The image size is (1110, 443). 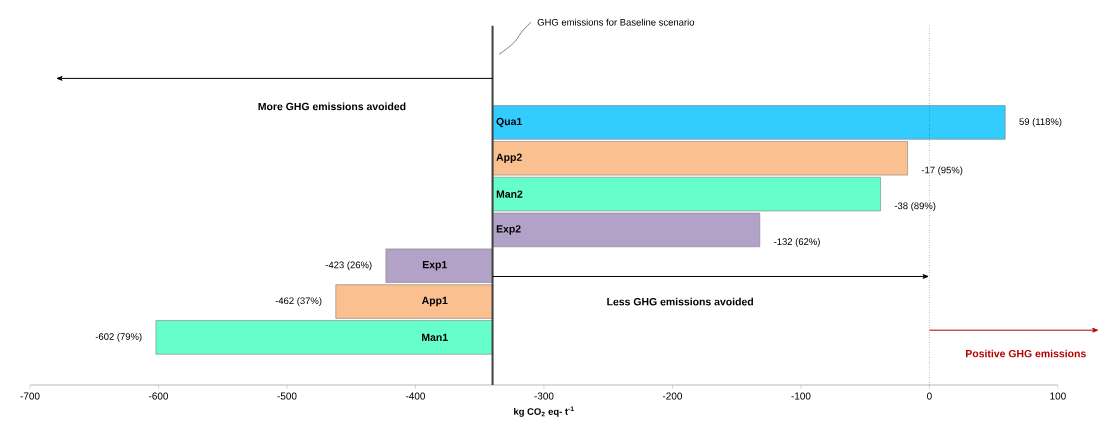 What do you see at coordinates (801, 396) in the screenshot?
I see `x-tick-label: -100` at bounding box center [801, 396].